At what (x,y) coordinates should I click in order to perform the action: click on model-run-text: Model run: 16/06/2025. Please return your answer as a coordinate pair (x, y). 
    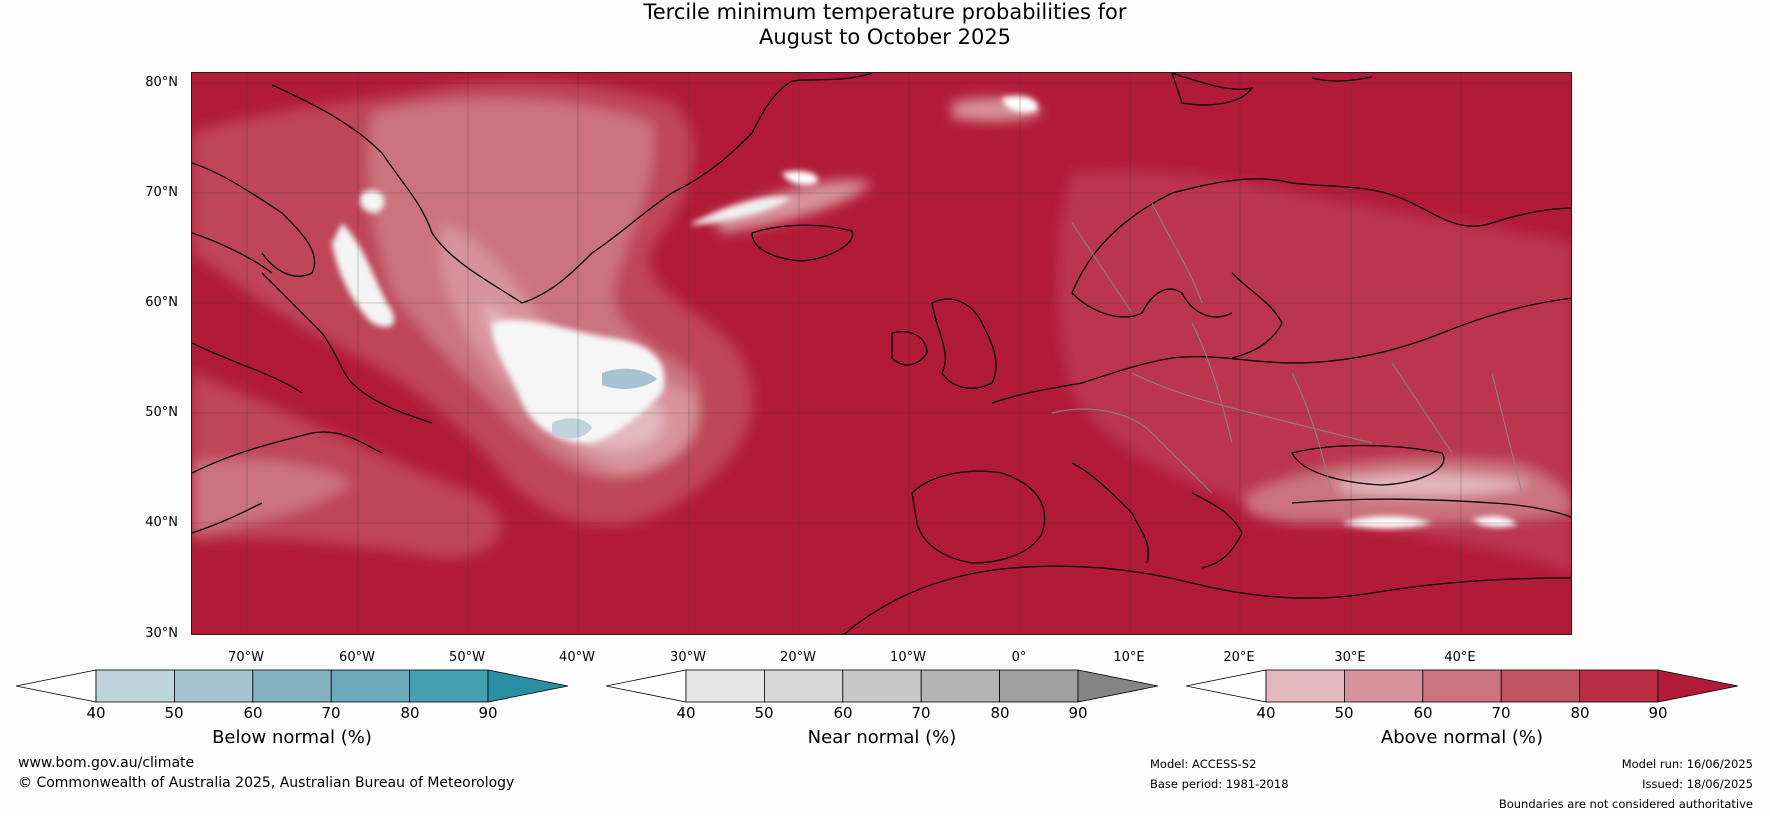
    Looking at the image, I should click on (1687, 764).